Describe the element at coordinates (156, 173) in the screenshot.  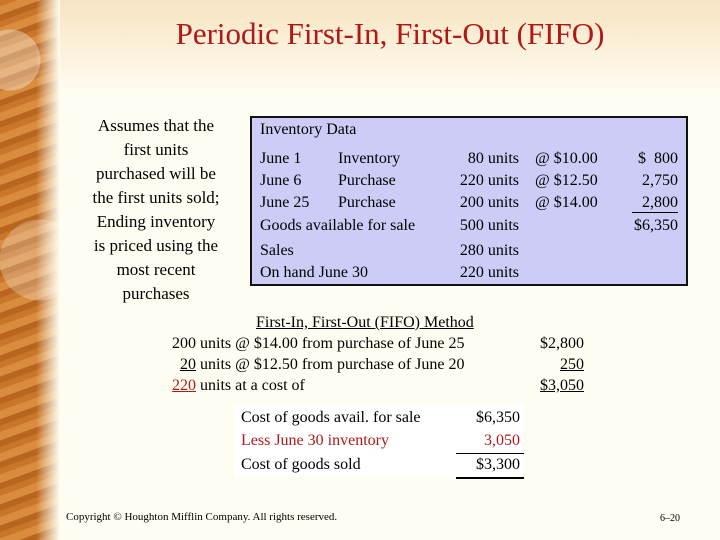
I see `description-line: purchased will be` at that location.